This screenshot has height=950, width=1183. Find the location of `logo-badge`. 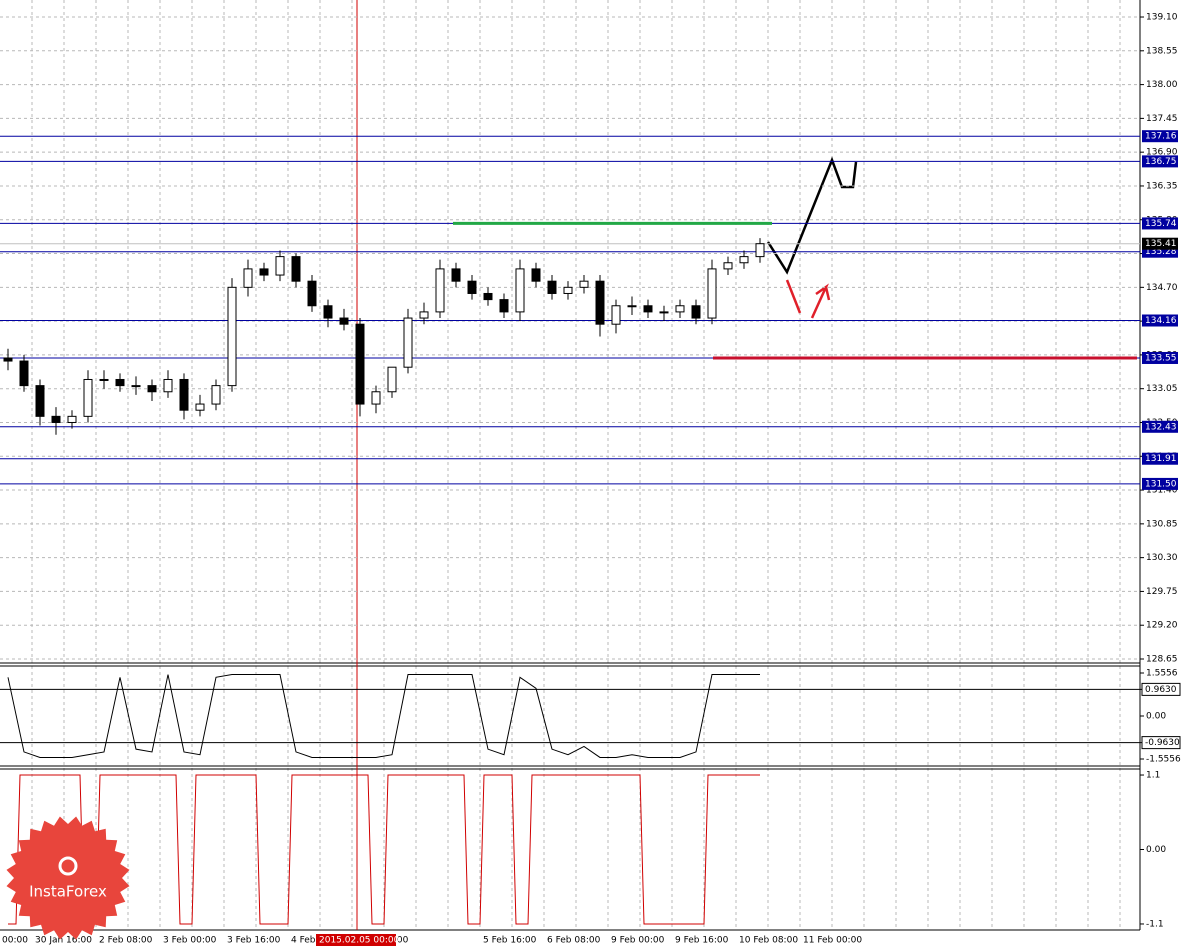

logo-badge is located at coordinates (68, 878).